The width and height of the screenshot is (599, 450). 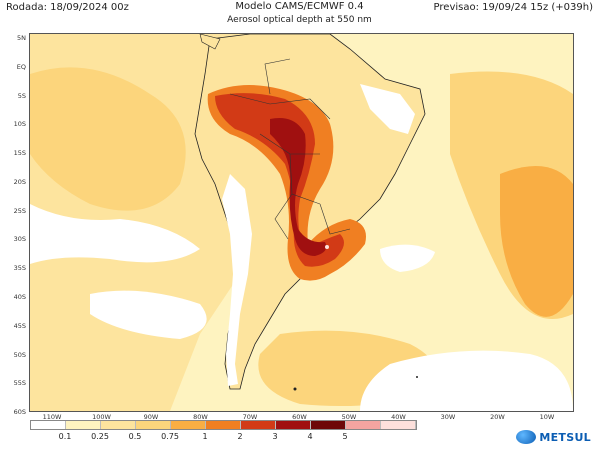 I want to click on clear-patch-south-atlantic, so click(x=466, y=380).